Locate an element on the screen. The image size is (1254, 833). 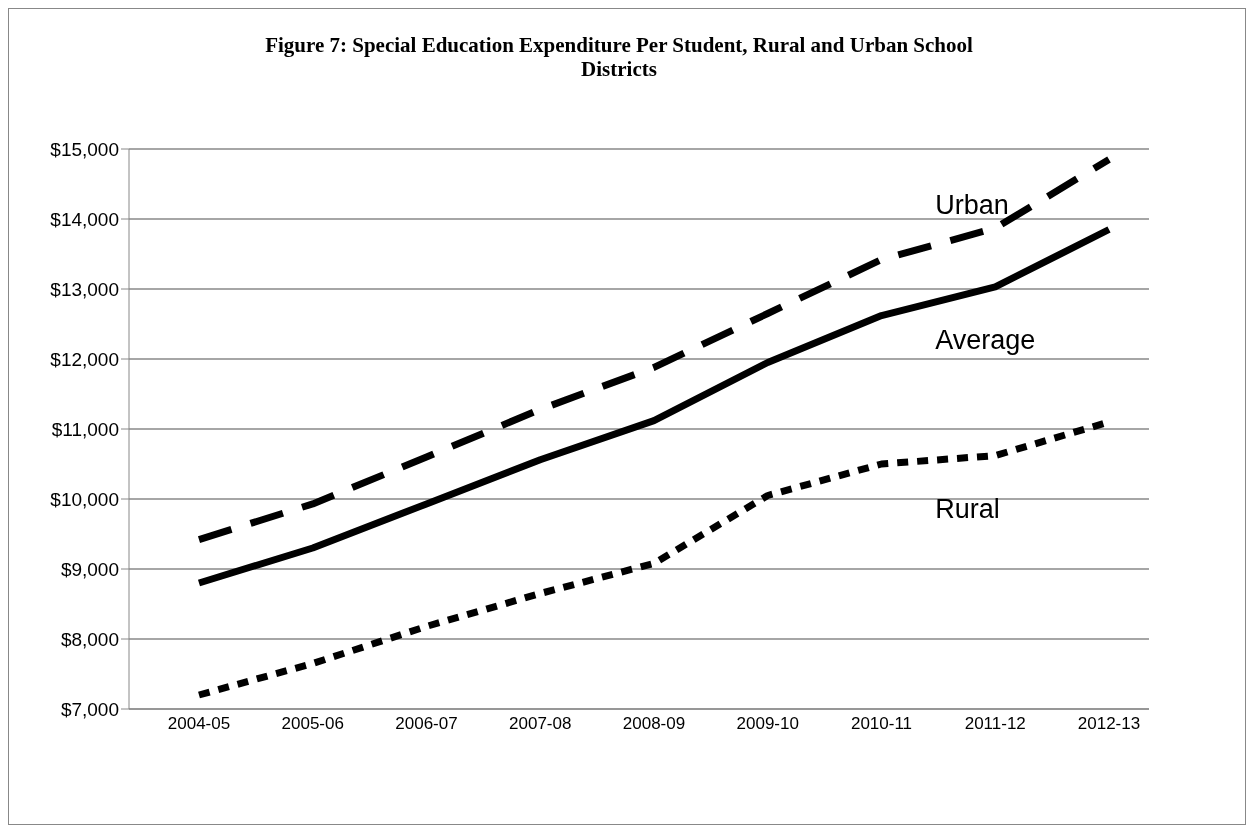
y-tick-label: $11,000 is located at coordinates (85, 429).